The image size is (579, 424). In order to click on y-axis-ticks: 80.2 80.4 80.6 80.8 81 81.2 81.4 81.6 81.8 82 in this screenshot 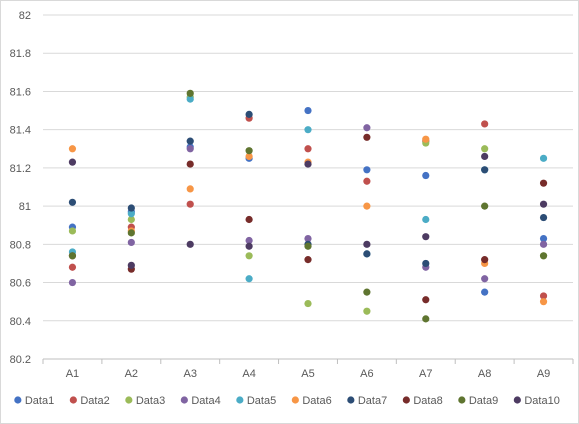, I will do `click(20, 188)`.